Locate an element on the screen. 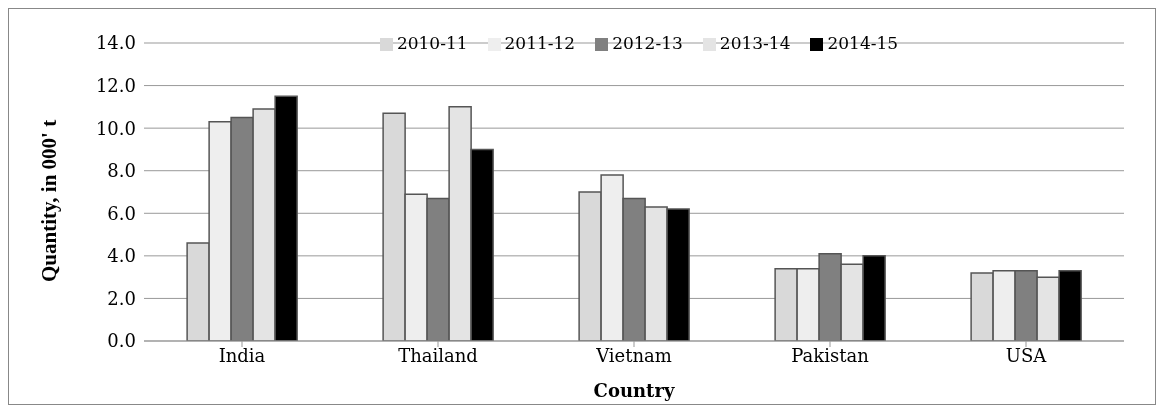  x-tick-label: Pakistan is located at coordinates (830, 355).